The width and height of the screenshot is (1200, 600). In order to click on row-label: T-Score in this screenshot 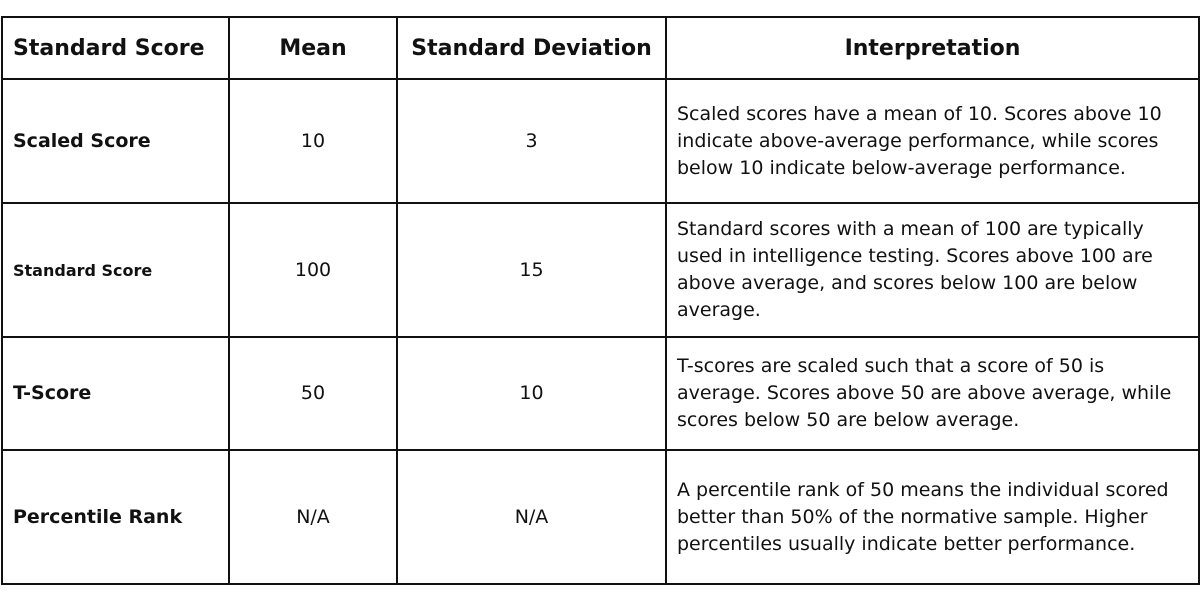, I will do `click(115, 393)`.